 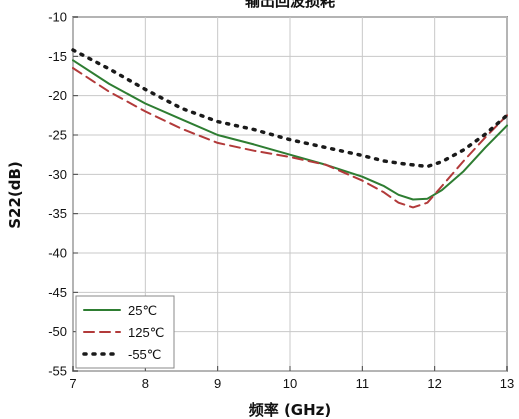 I want to click on y-axis-title: S22(dB), so click(x=15, y=195).